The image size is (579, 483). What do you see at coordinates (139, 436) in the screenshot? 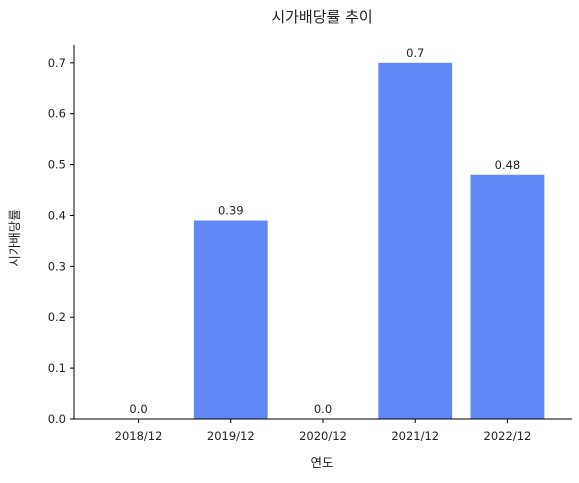
I see `x-tick-label: 2018/12` at bounding box center [139, 436].